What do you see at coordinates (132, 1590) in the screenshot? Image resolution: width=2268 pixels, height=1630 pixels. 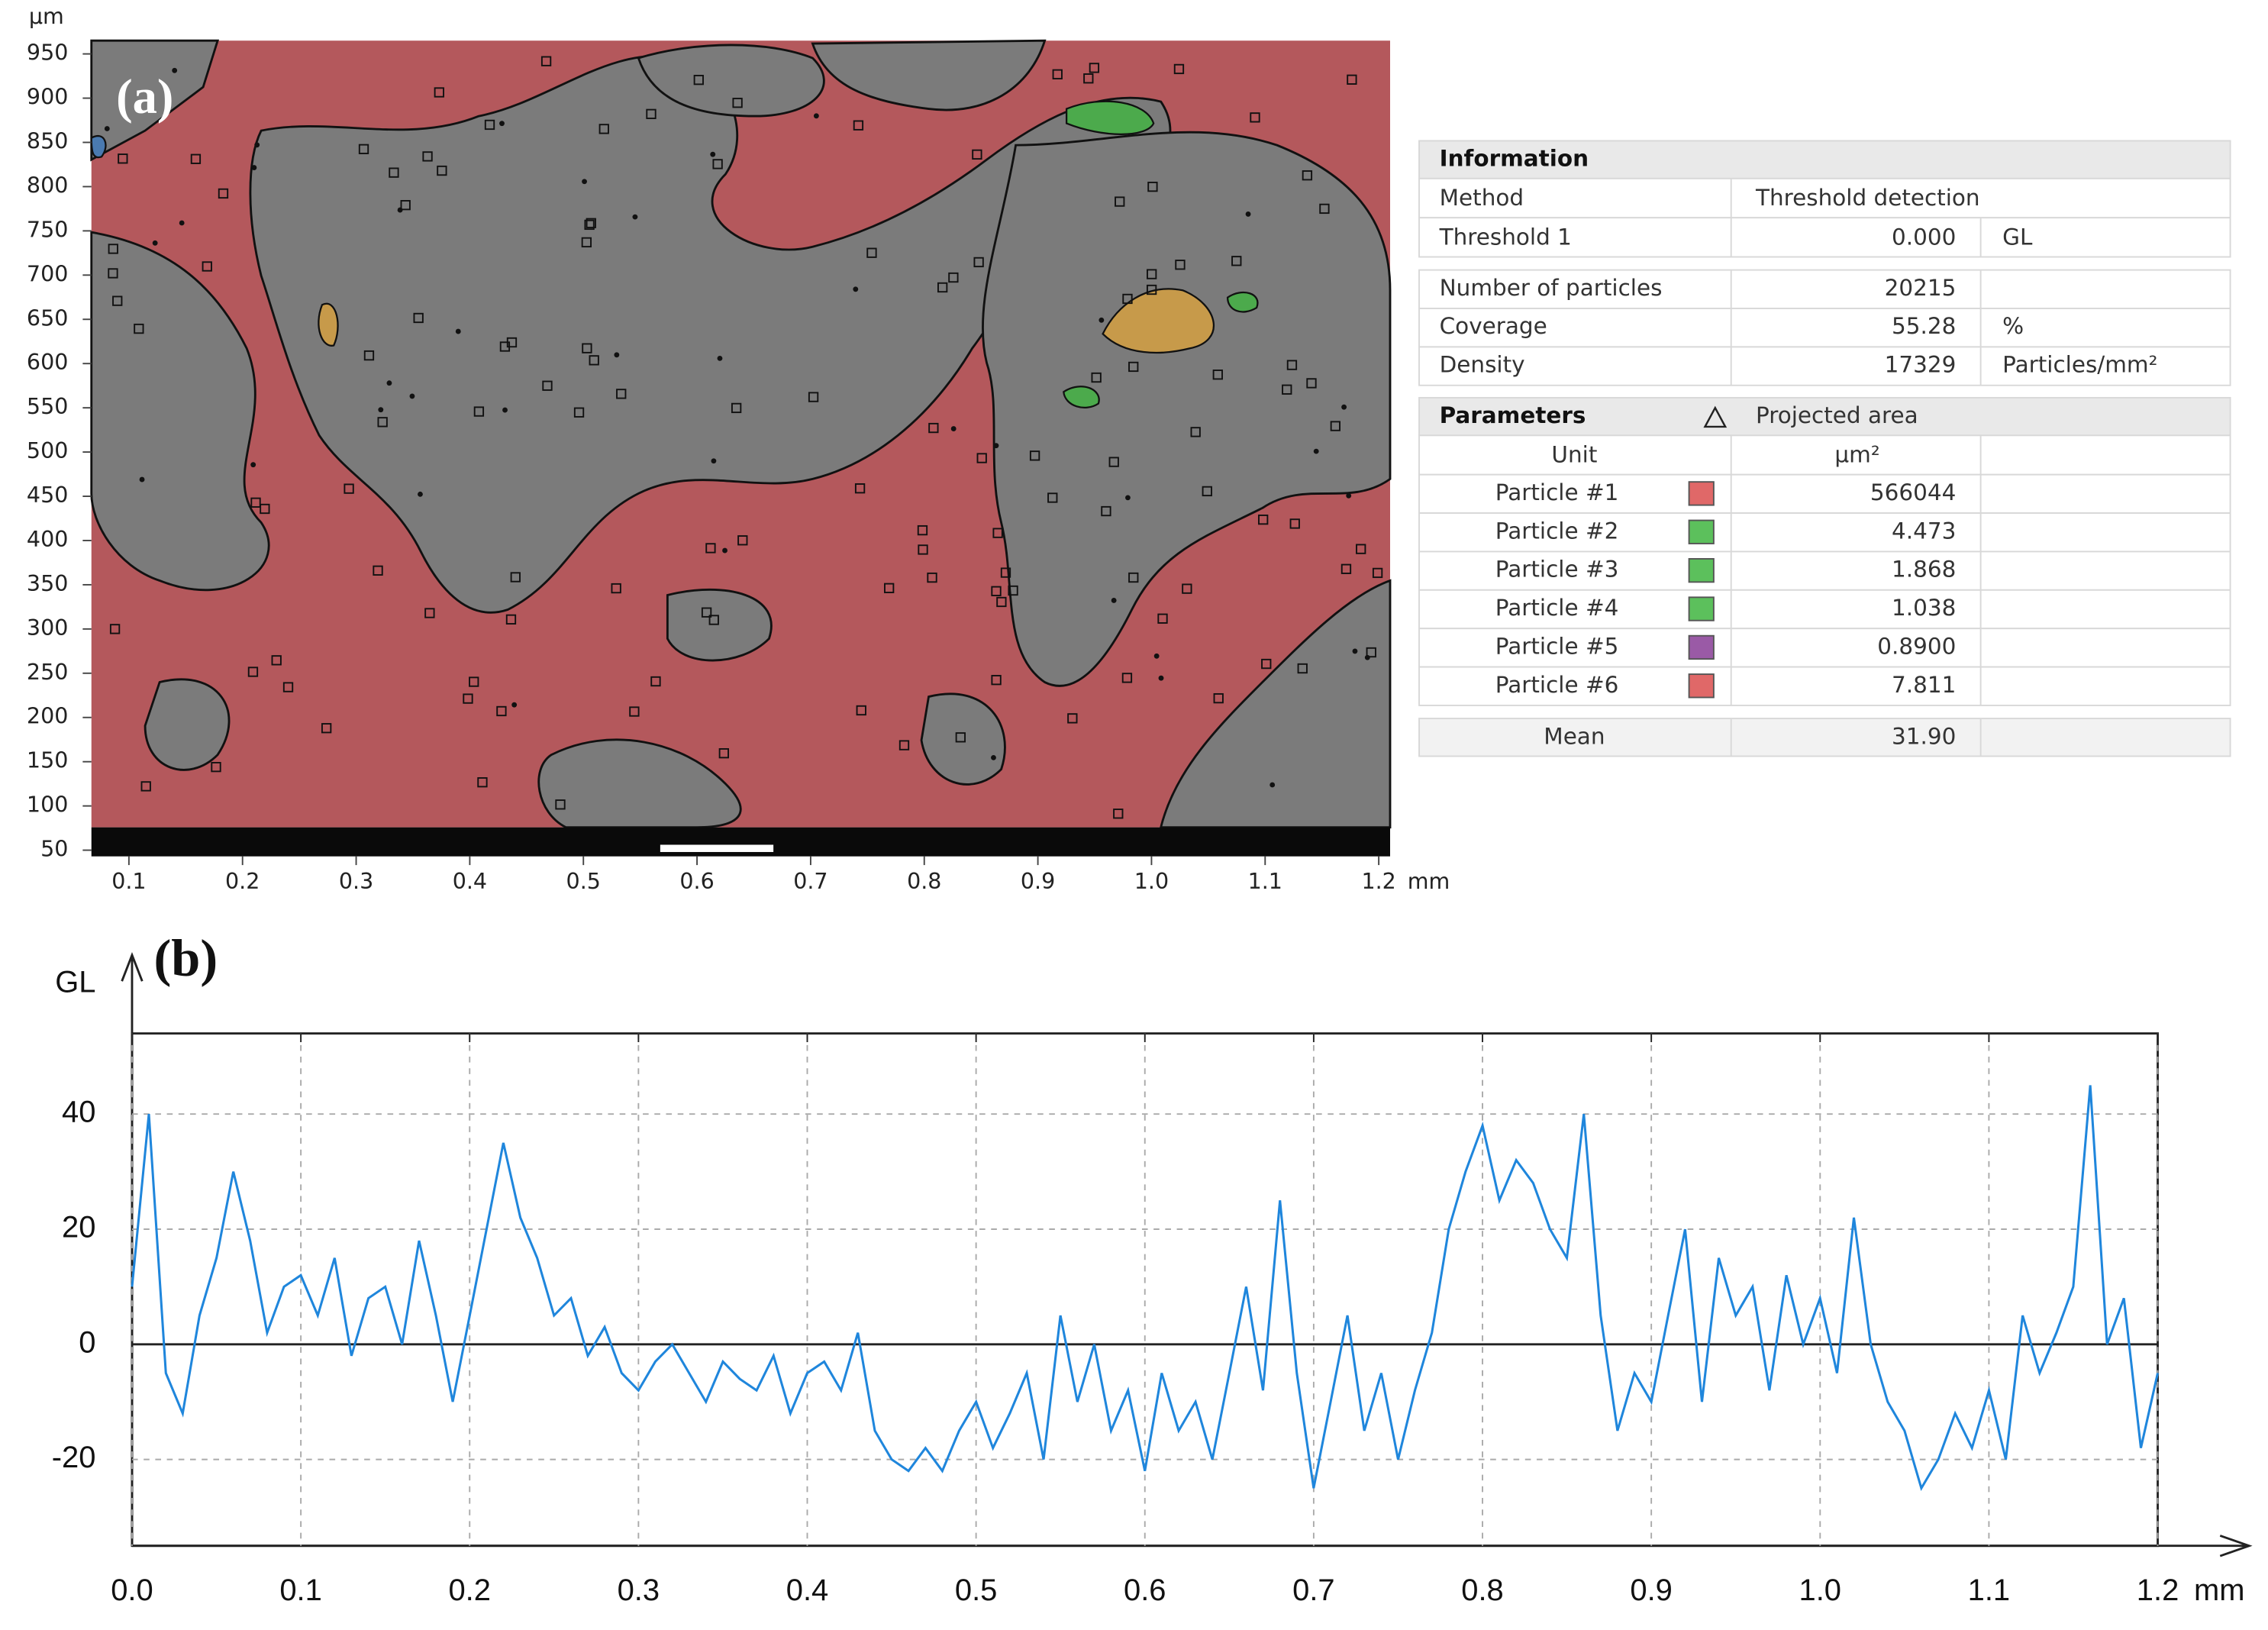 I see `x-tick-label: 0.0` at bounding box center [132, 1590].